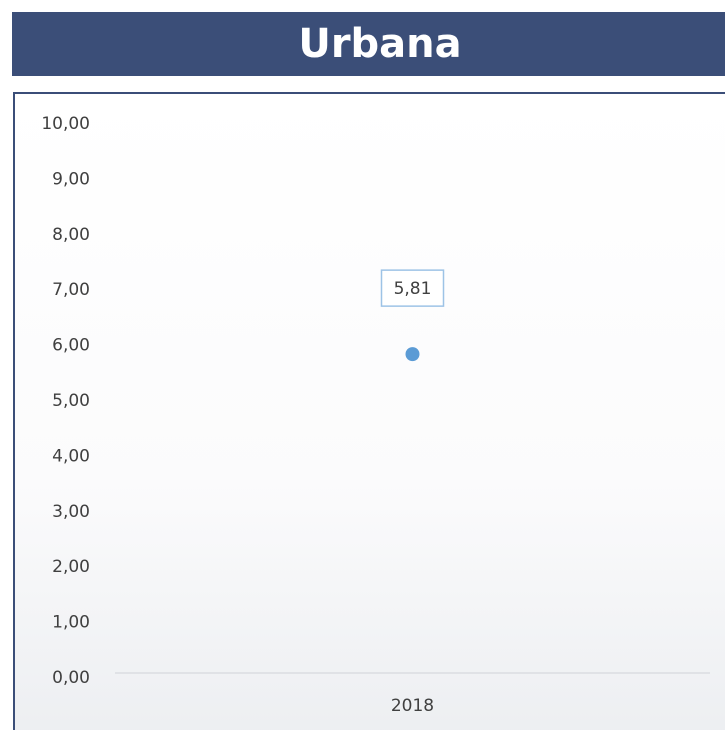 The image size is (725, 730). What do you see at coordinates (71, 401) in the screenshot?
I see `y-tick-label: 5,00` at bounding box center [71, 401].